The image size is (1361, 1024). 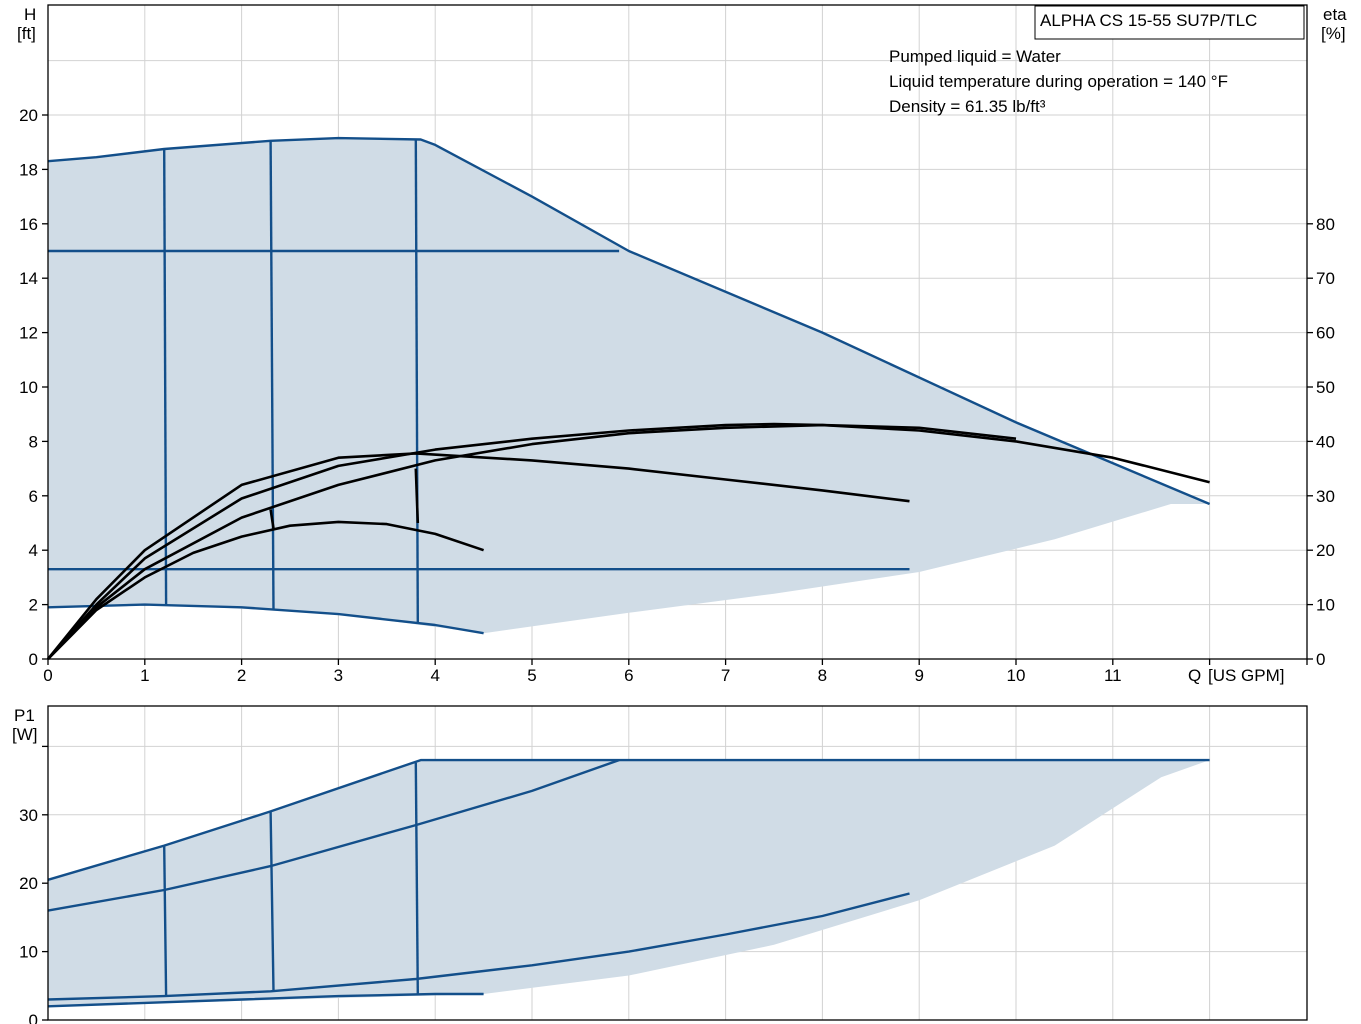 What do you see at coordinates (1016, 675) in the screenshot?
I see `flow-tick-label: 10` at bounding box center [1016, 675].